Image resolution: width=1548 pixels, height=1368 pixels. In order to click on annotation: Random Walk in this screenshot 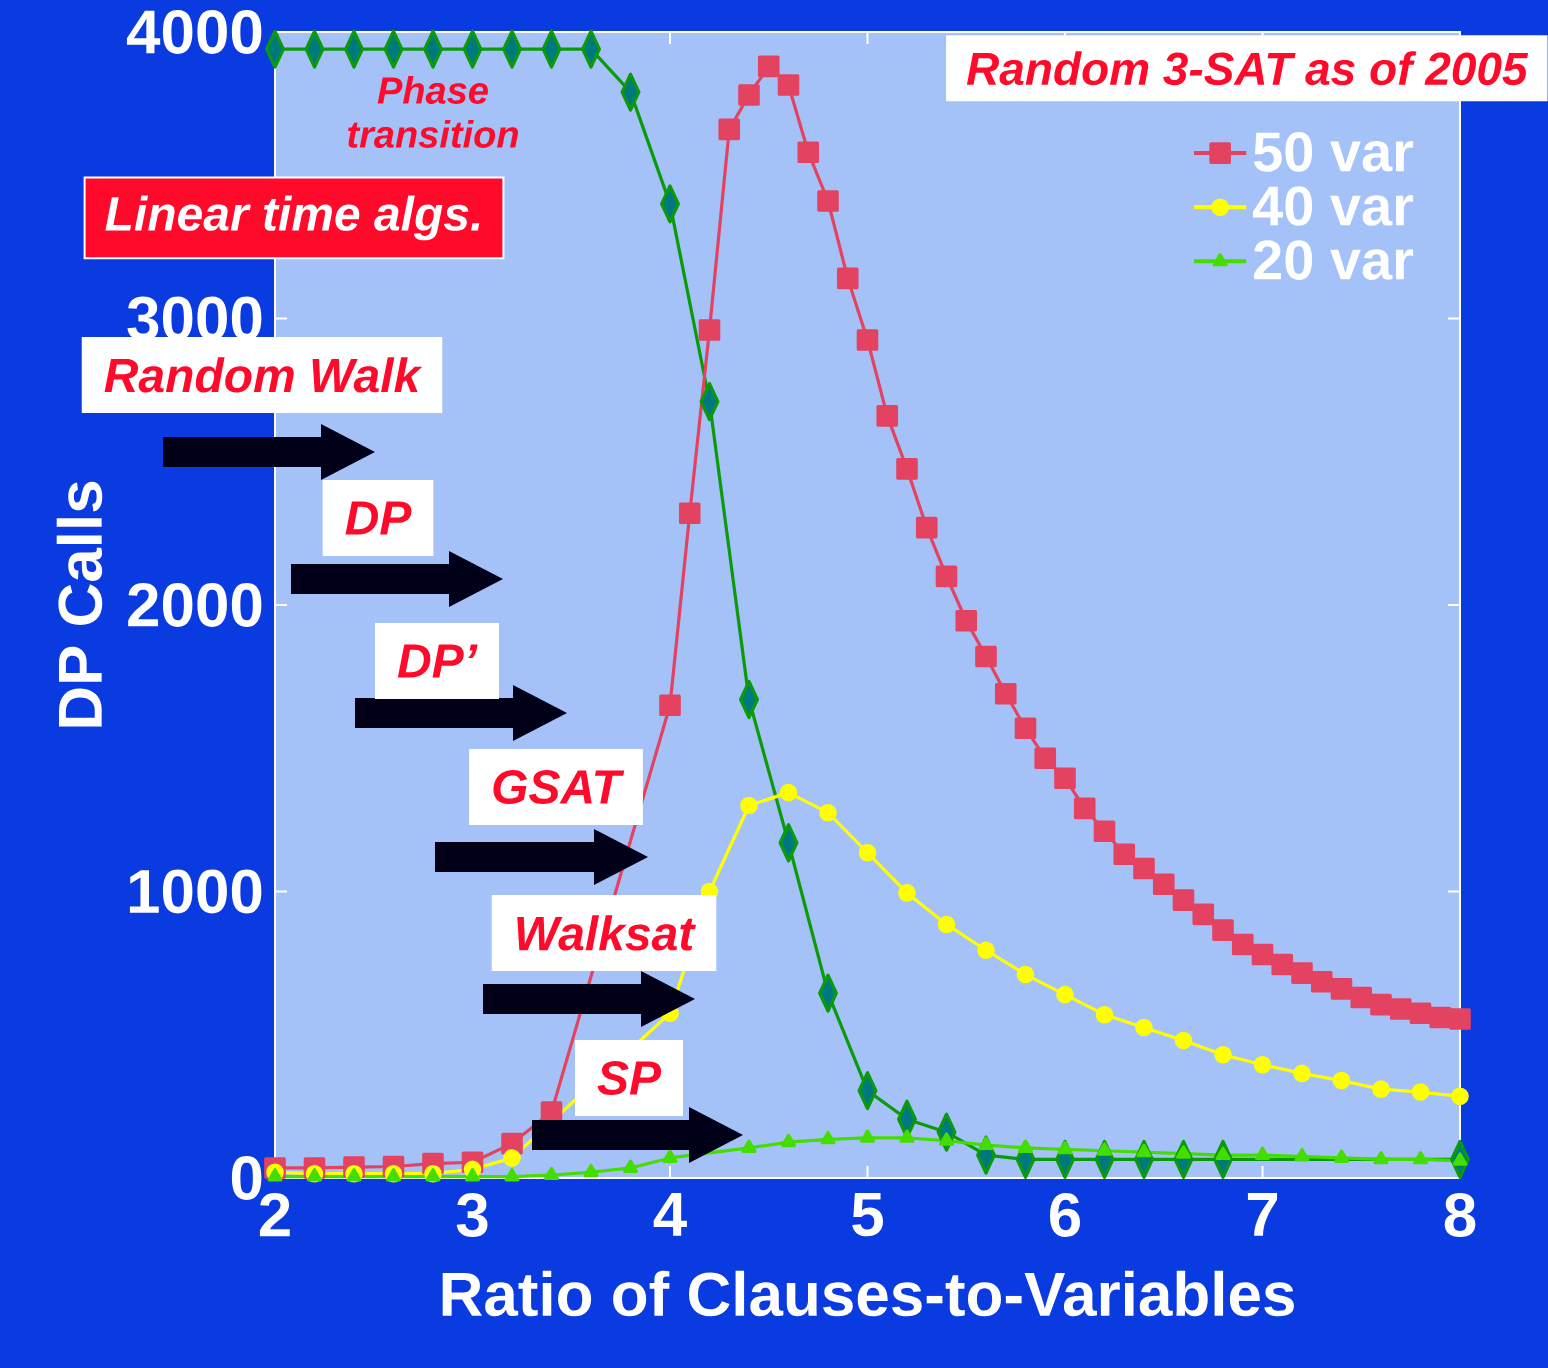, I will do `click(263, 375)`.